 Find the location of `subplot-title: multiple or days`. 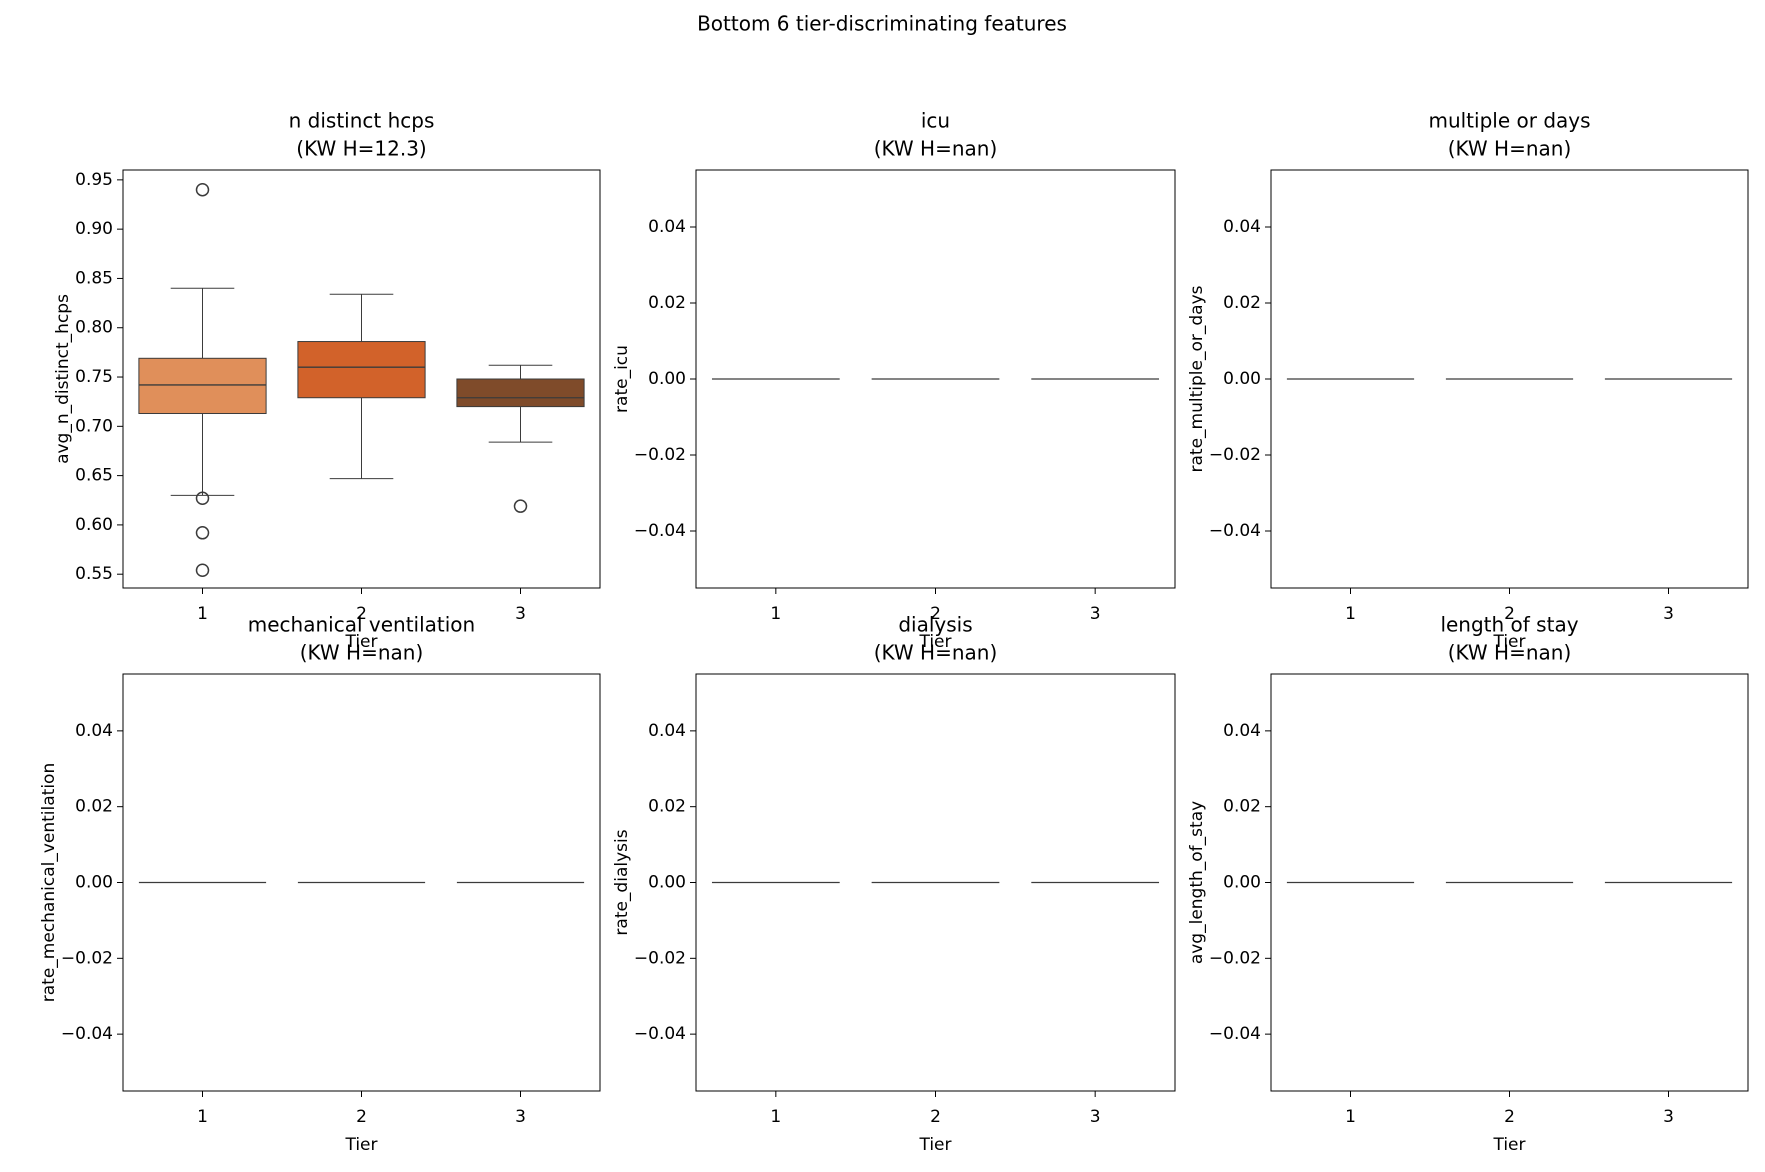

subplot-title: multiple or days is located at coordinates (1509, 121).